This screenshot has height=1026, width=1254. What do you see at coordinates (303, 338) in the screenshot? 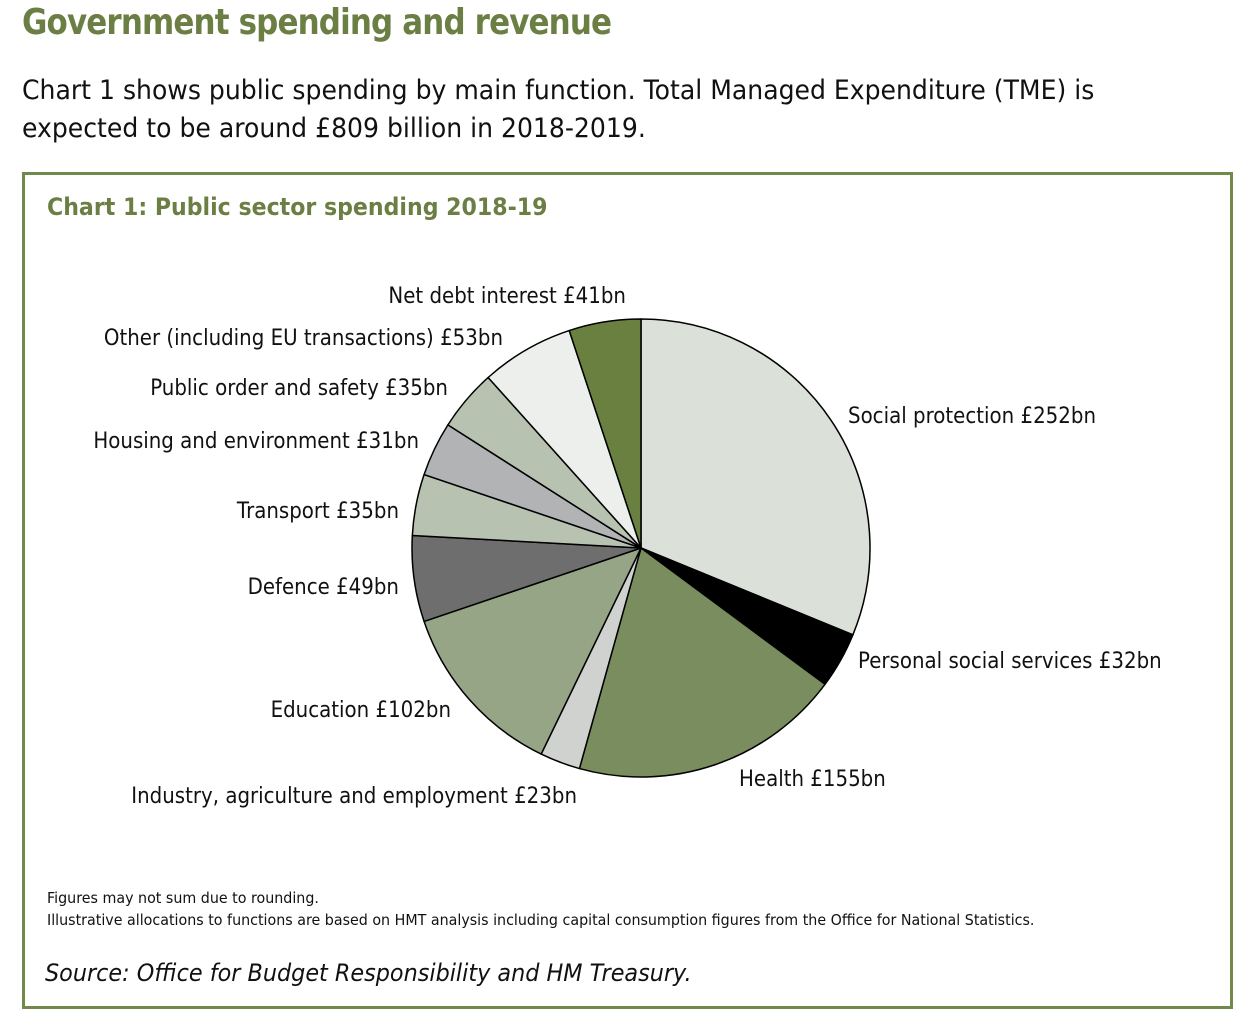
I see `slice-label: Other (including EU transactions) £53bn` at bounding box center [303, 338].